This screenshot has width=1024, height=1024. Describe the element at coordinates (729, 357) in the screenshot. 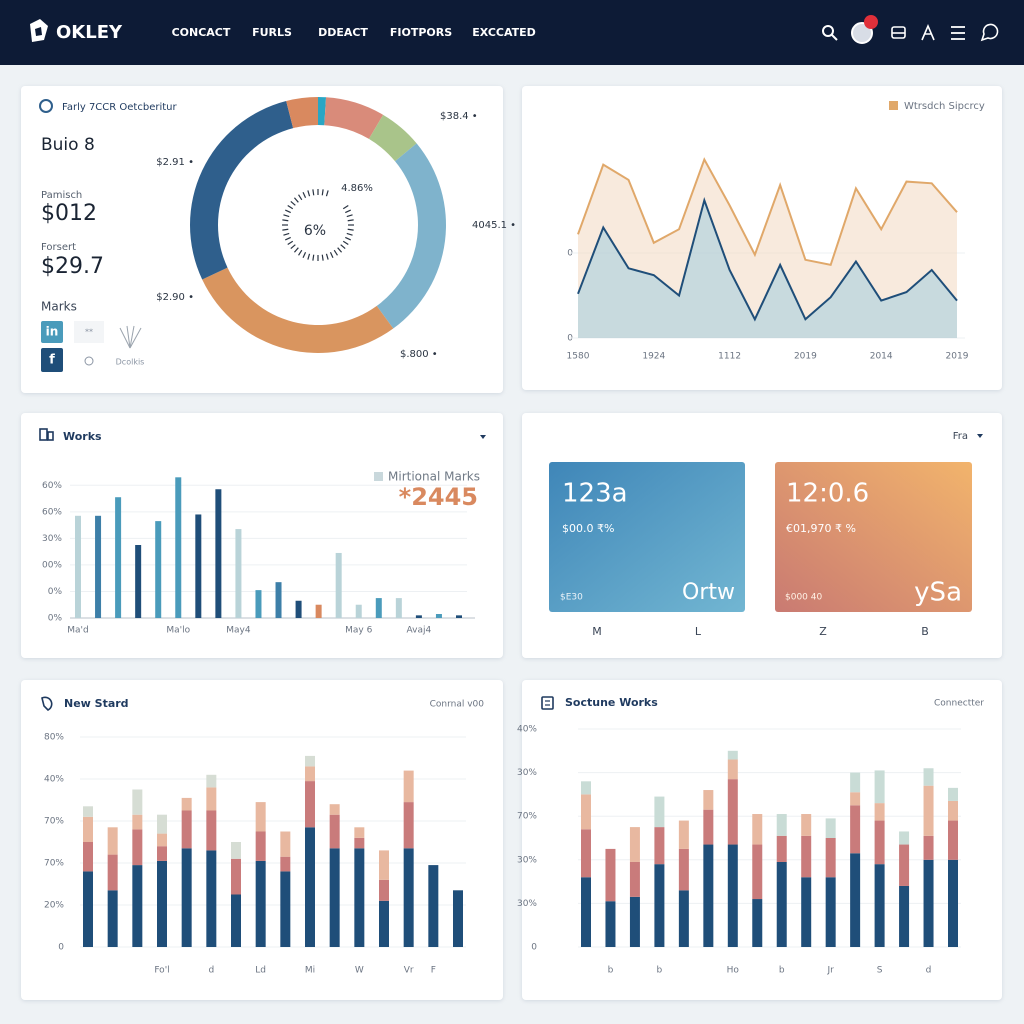

I see `x-tick-label: 1112` at that location.